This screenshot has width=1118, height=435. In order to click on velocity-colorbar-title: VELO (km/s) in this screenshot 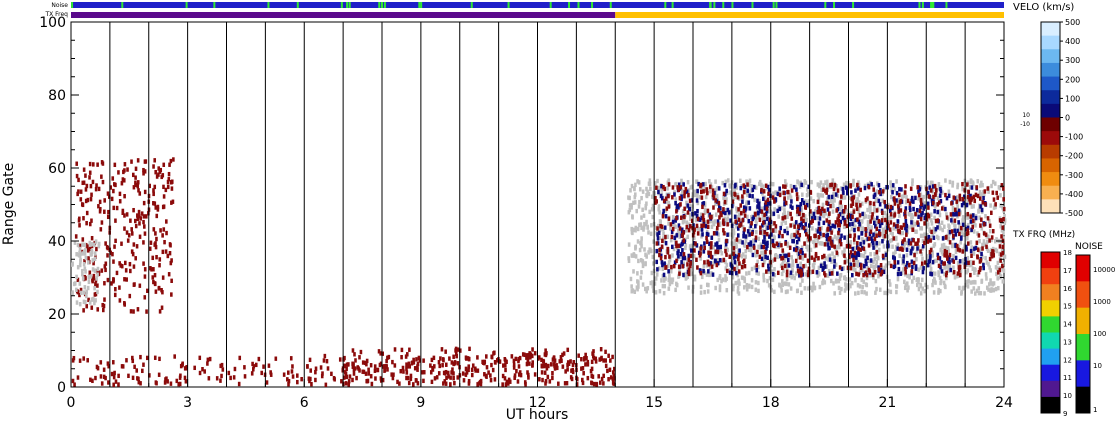, I will do `click(1043, 7)`.